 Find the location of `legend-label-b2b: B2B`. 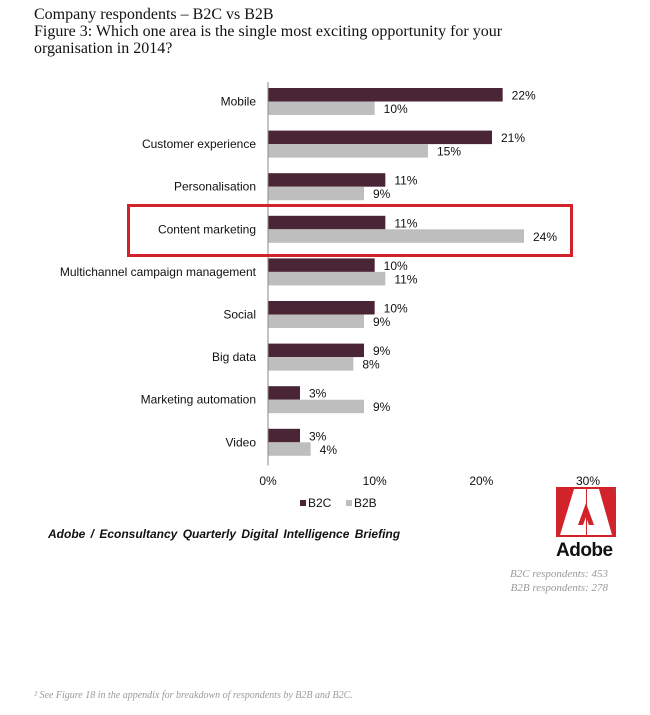

legend-label-b2b: B2B is located at coordinates (365, 503).